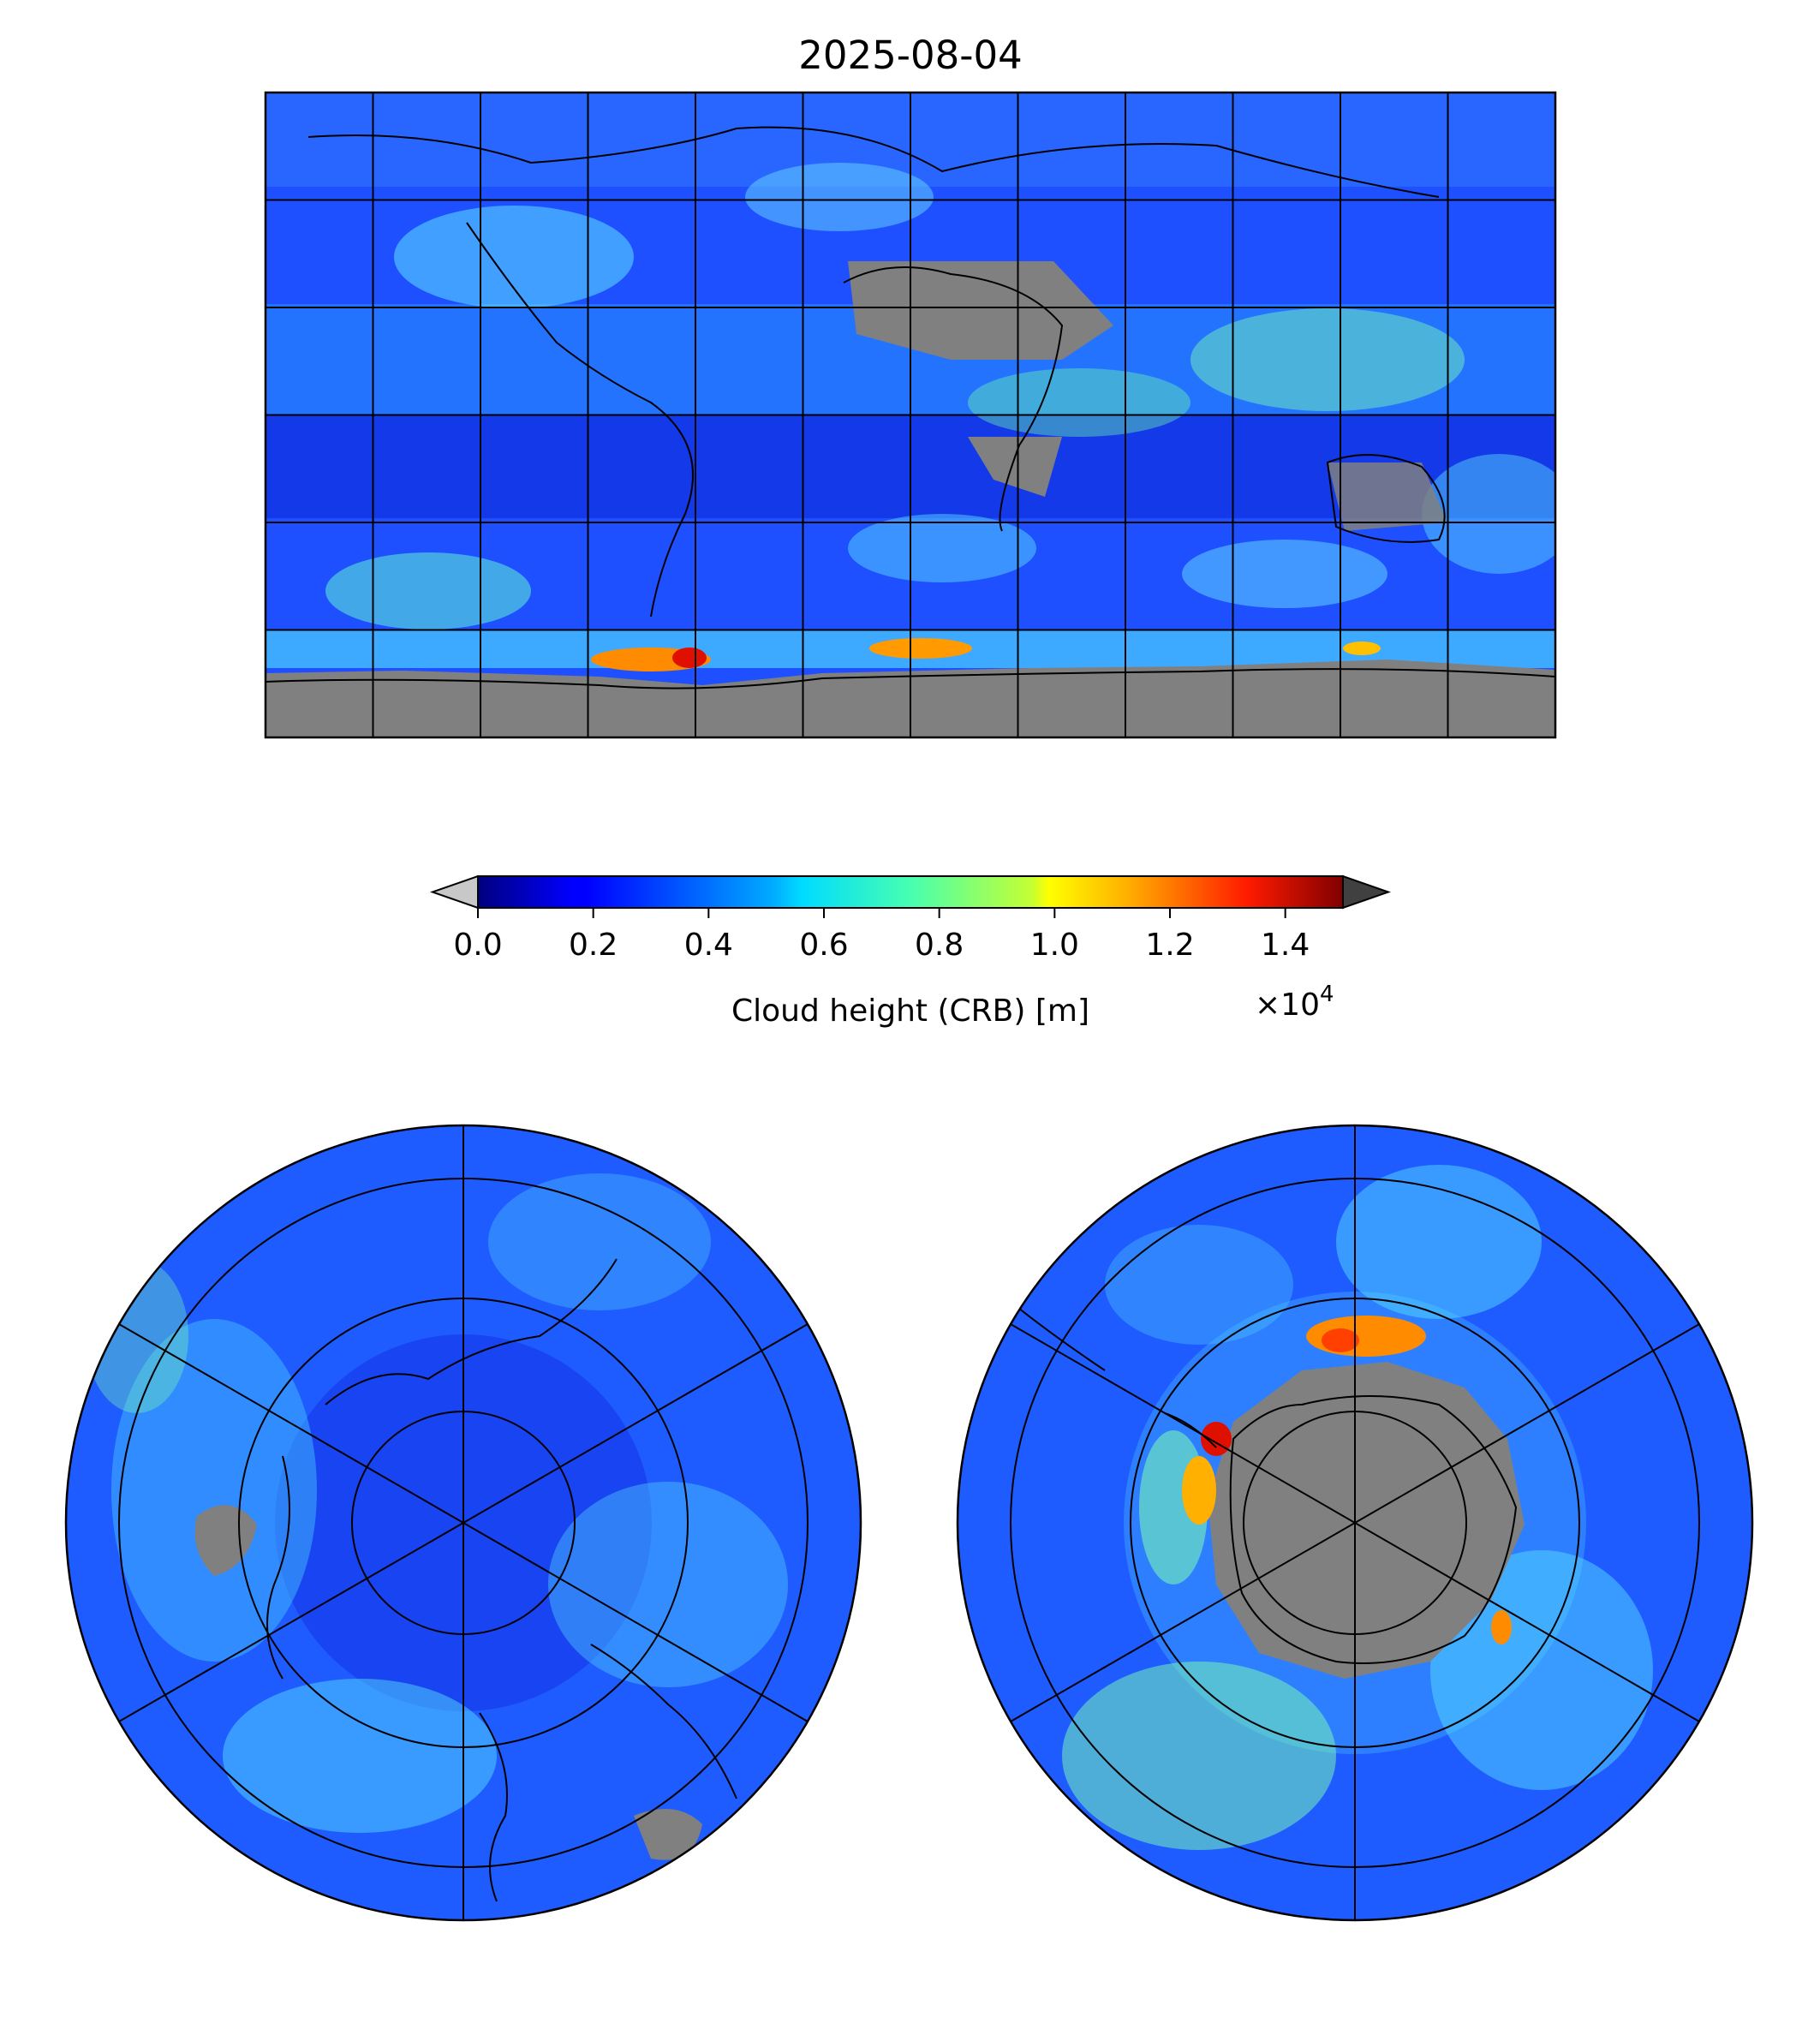 This screenshot has width=1820, height=2023. Describe the element at coordinates (454, 892) in the screenshot. I see `colorbar-under-arrow` at that location.